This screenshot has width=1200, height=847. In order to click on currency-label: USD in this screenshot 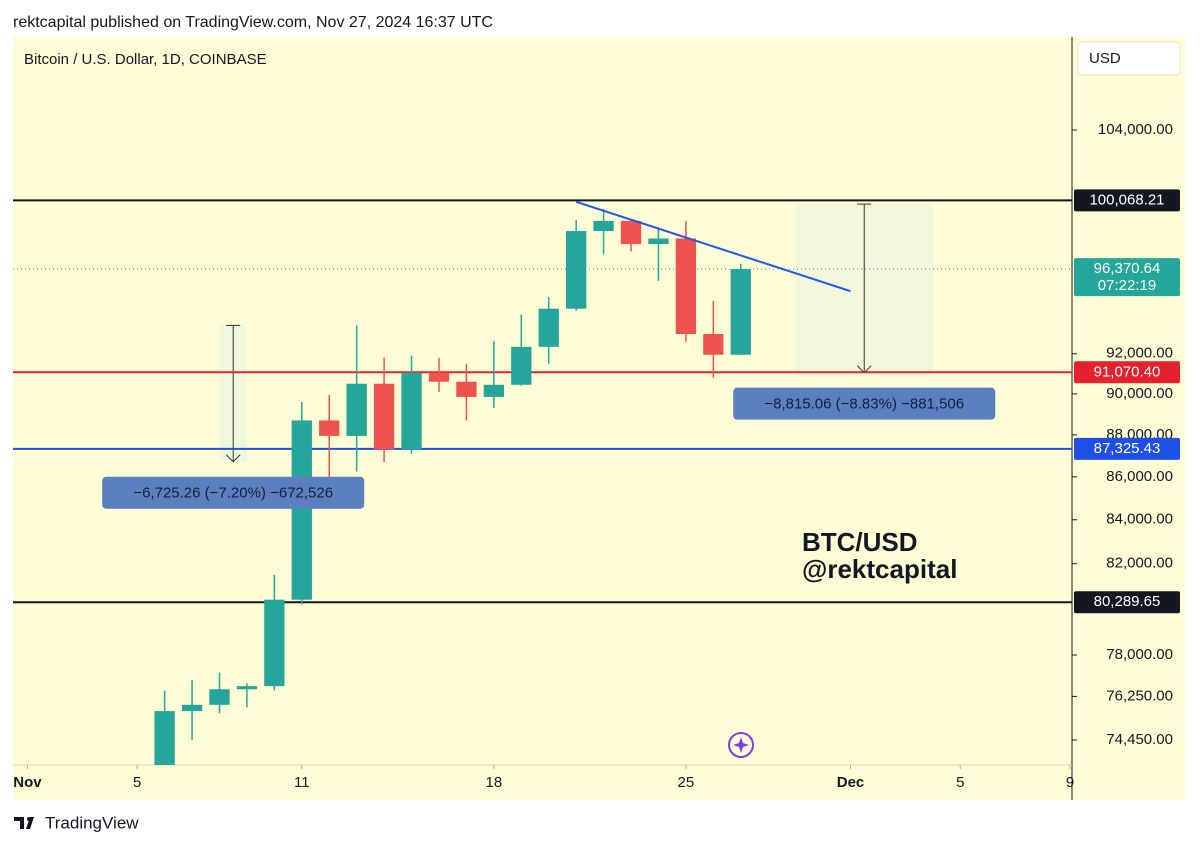, I will do `click(1105, 58)`.